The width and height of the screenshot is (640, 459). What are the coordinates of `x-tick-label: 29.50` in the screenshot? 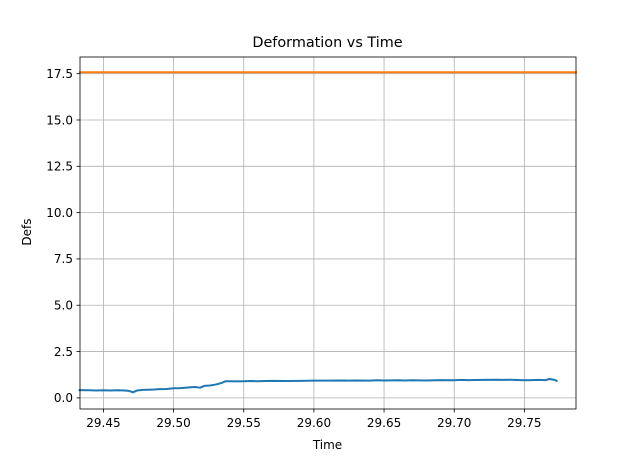 It's located at (173, 423).